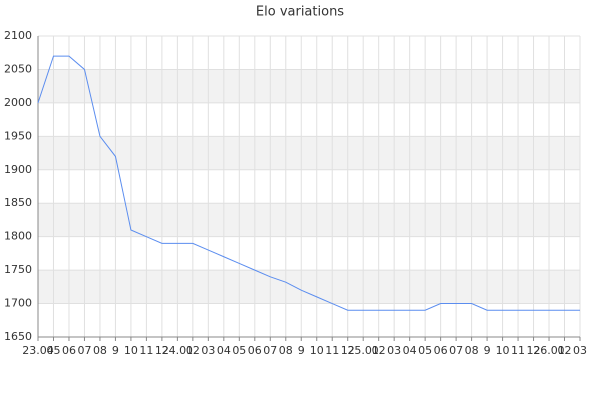  I want to click on y-tick-label: 1700, so click(18, 303).